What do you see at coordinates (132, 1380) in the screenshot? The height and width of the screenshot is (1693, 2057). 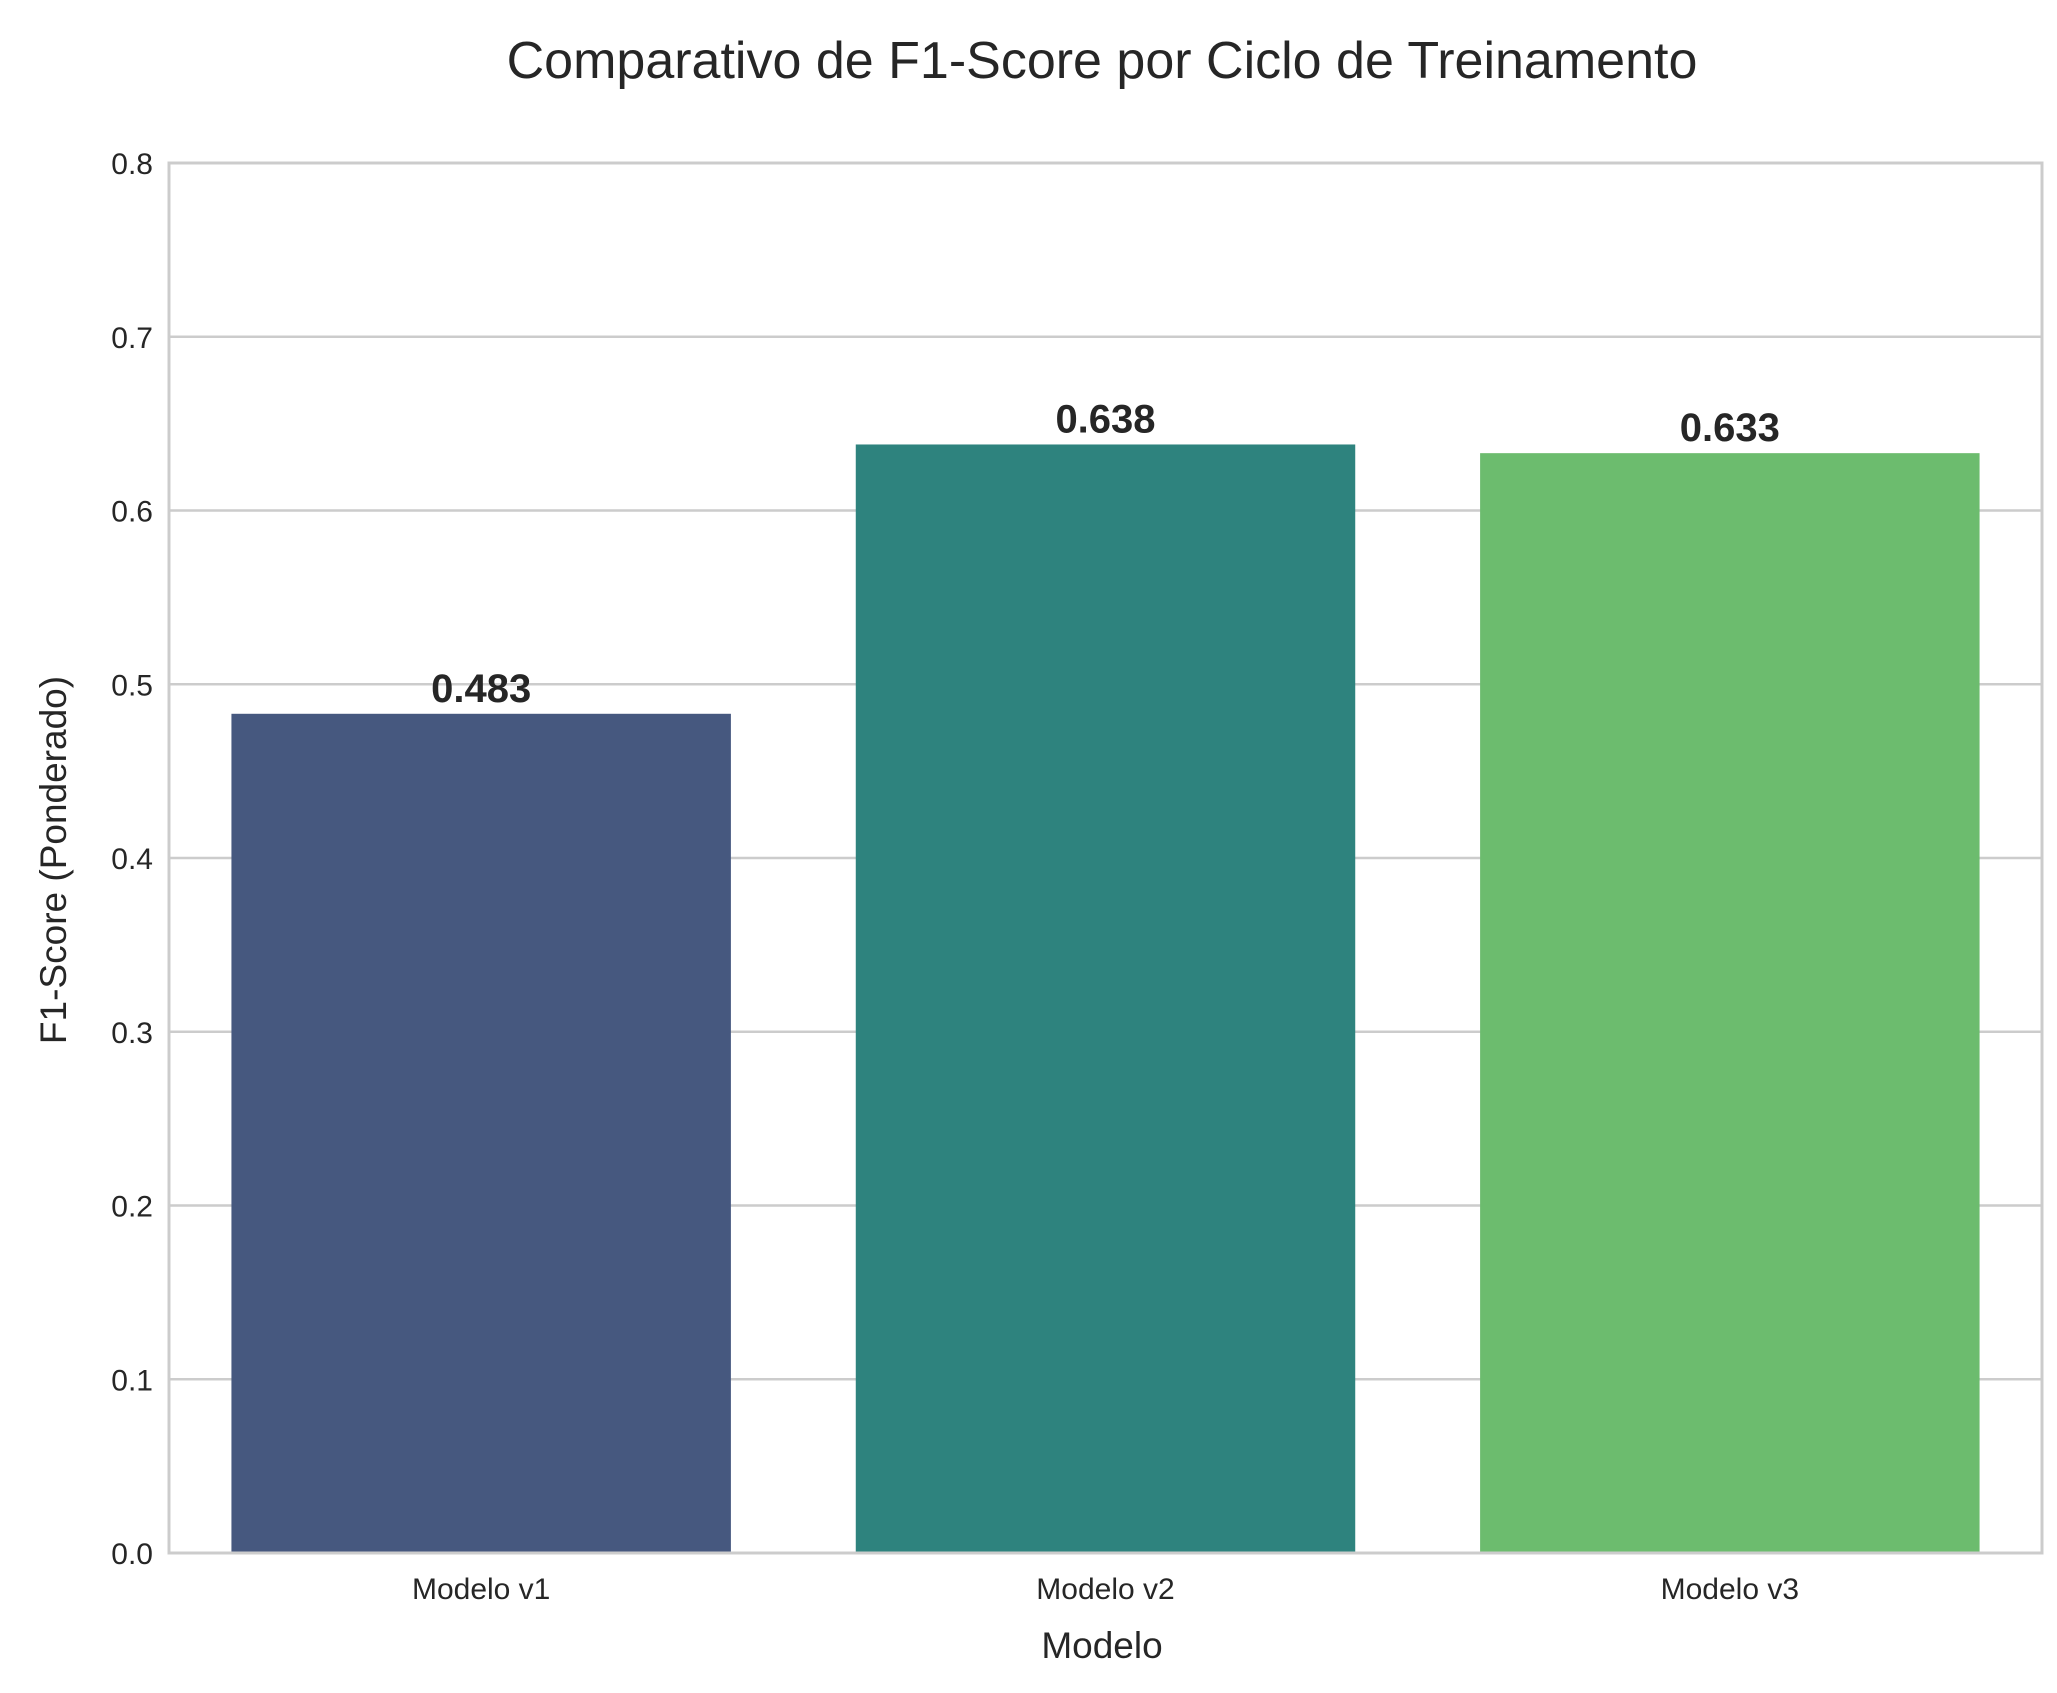 I see `y-tick-label: 0.1` at bounding box center [132, 1380].